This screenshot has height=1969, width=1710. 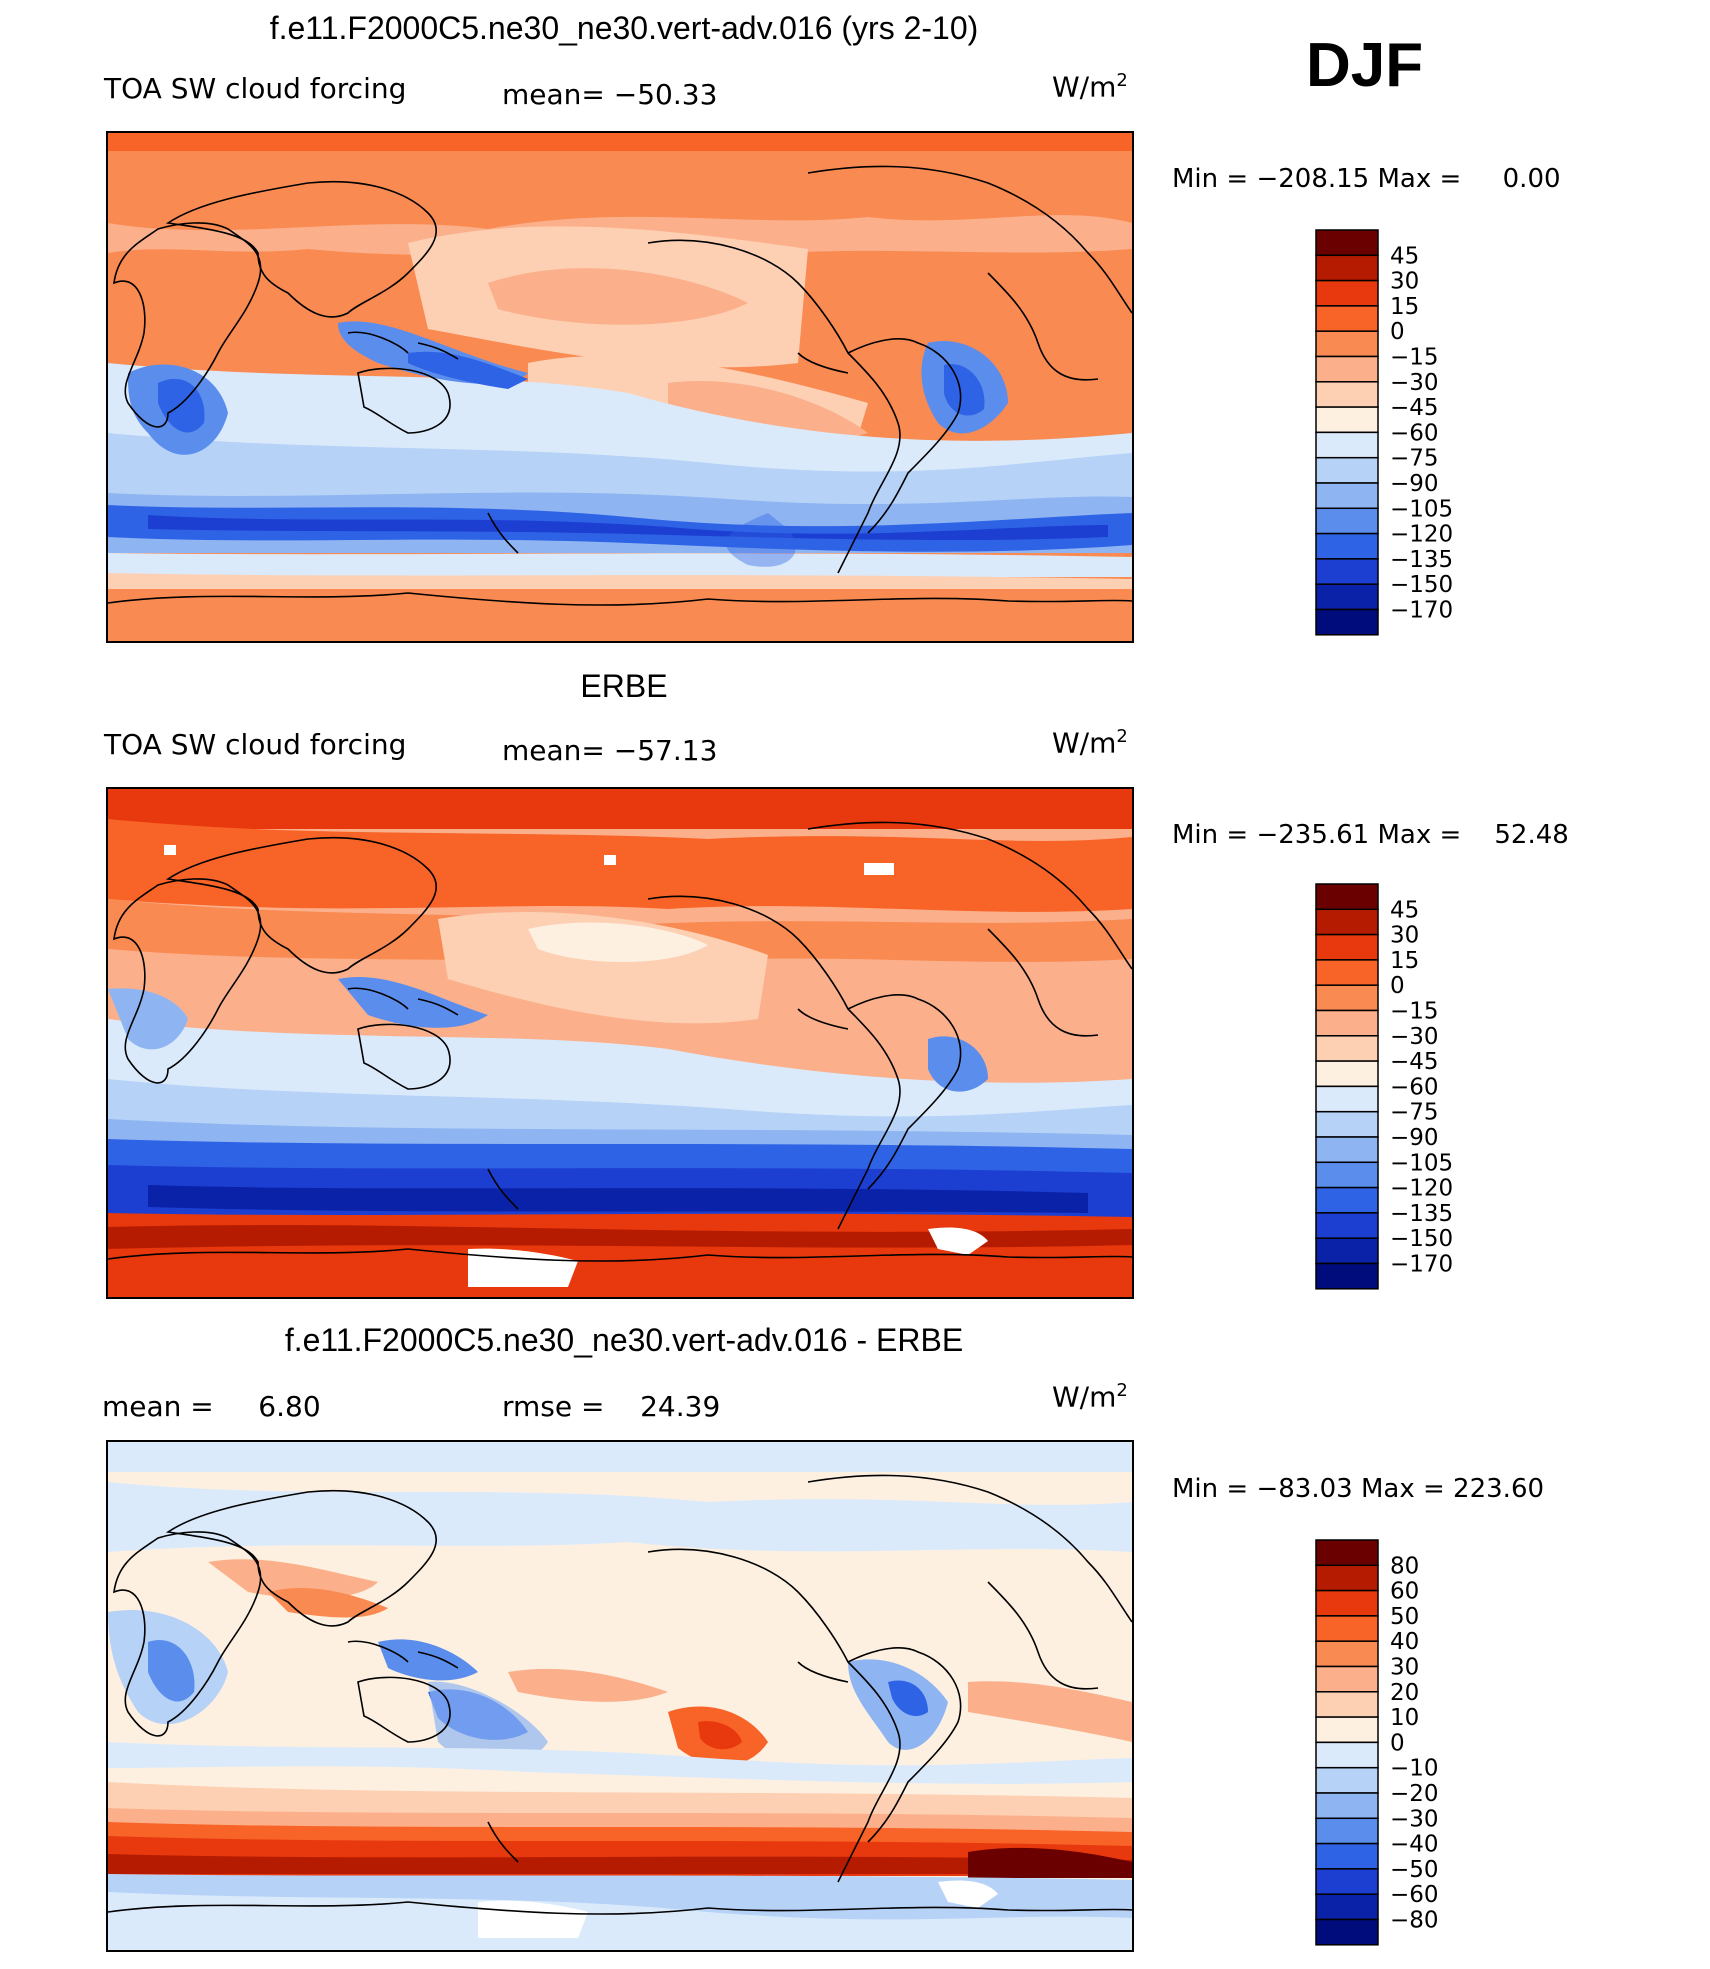 What do you see at coordinates (1090, 87) in the screenshot?
I see `panel-1-units: W/m2` at bounding box center [1090, 87].